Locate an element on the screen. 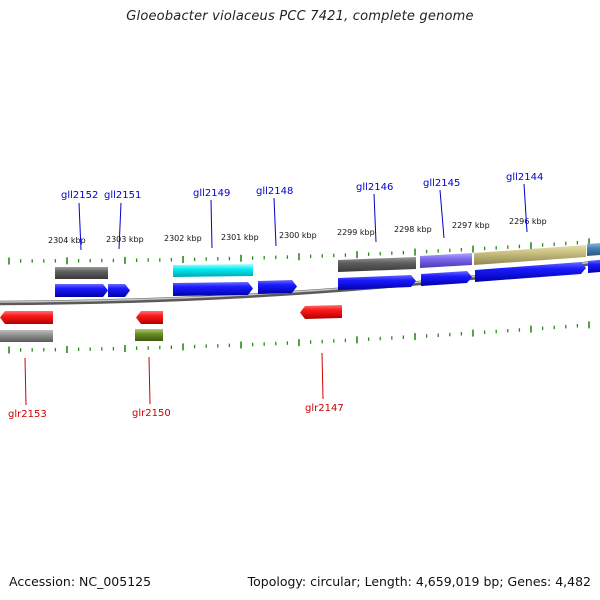 Image resolution: width=600 pixels, height=600 pixels. reverse-gene-track is located at coordinates (171, 314).